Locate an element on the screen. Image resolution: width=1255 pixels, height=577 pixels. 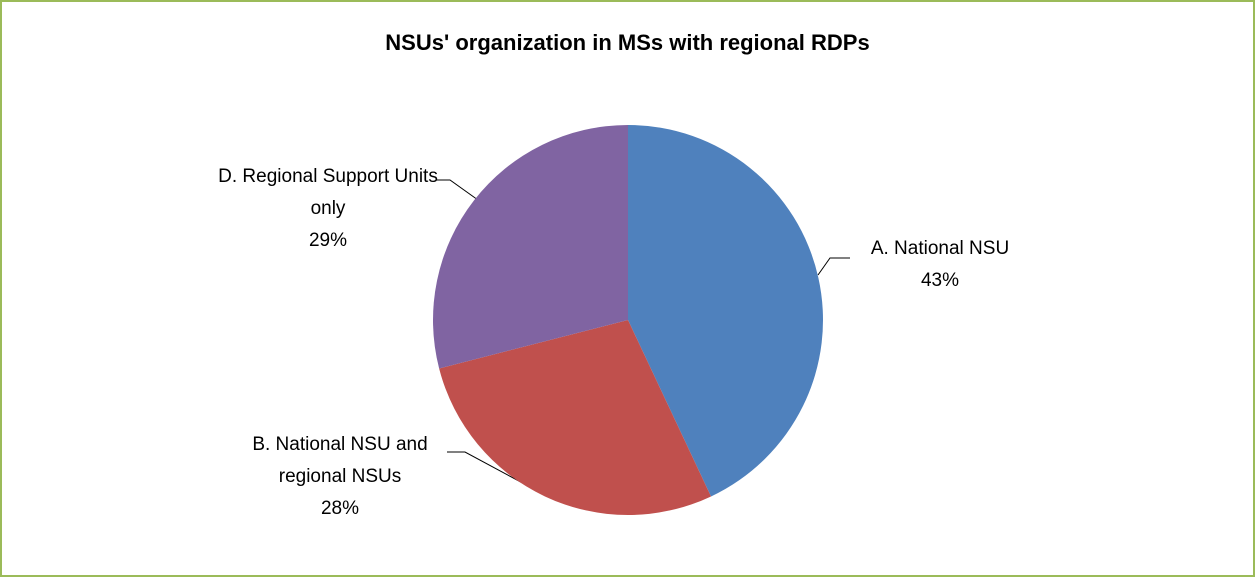
value-label: 29% is located at coordinates (328, 240).